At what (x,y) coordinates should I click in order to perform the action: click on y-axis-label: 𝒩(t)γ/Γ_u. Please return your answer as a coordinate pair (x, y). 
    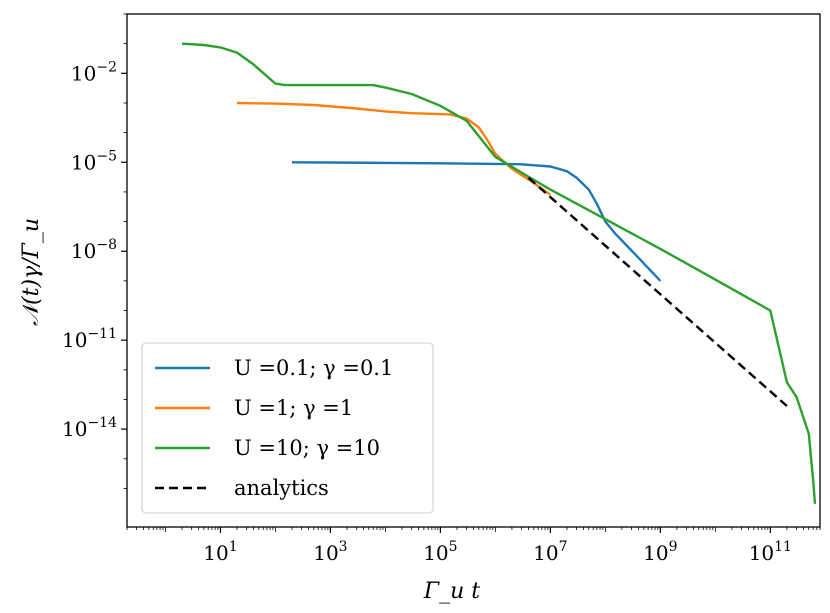
    Looking at the image, I should click on (31, 272).